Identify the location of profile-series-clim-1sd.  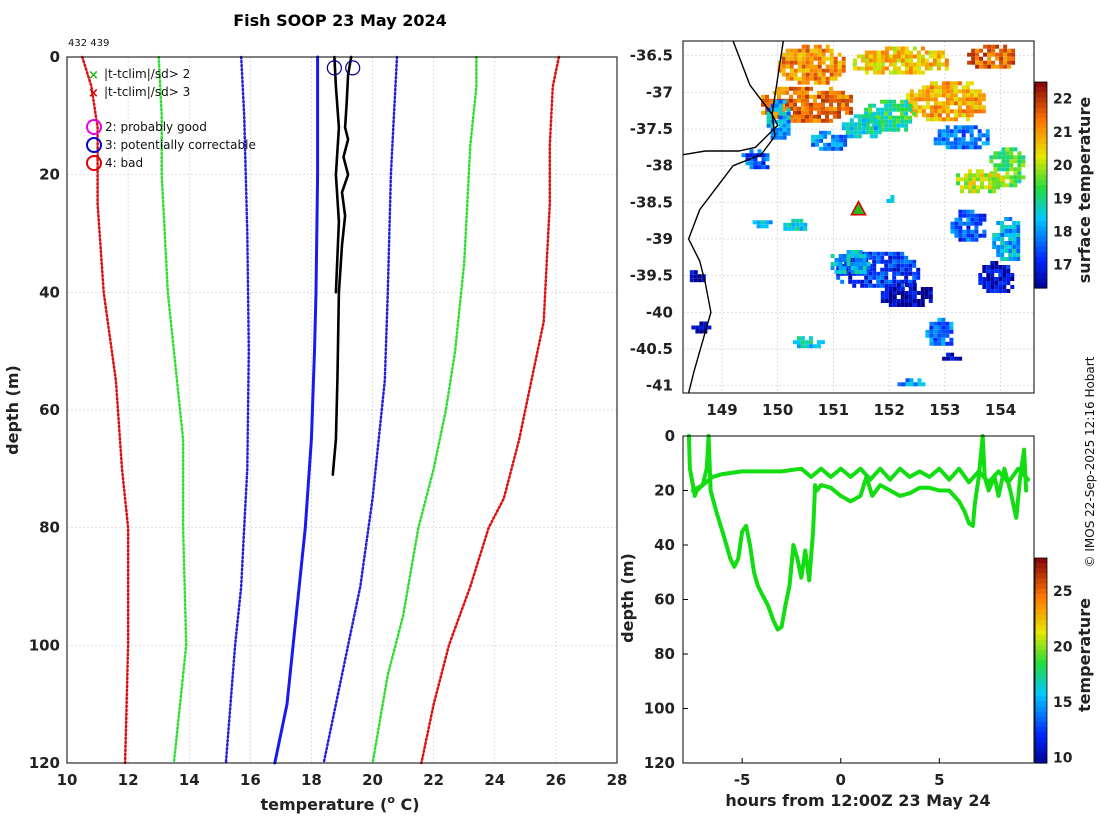
(237, 410).